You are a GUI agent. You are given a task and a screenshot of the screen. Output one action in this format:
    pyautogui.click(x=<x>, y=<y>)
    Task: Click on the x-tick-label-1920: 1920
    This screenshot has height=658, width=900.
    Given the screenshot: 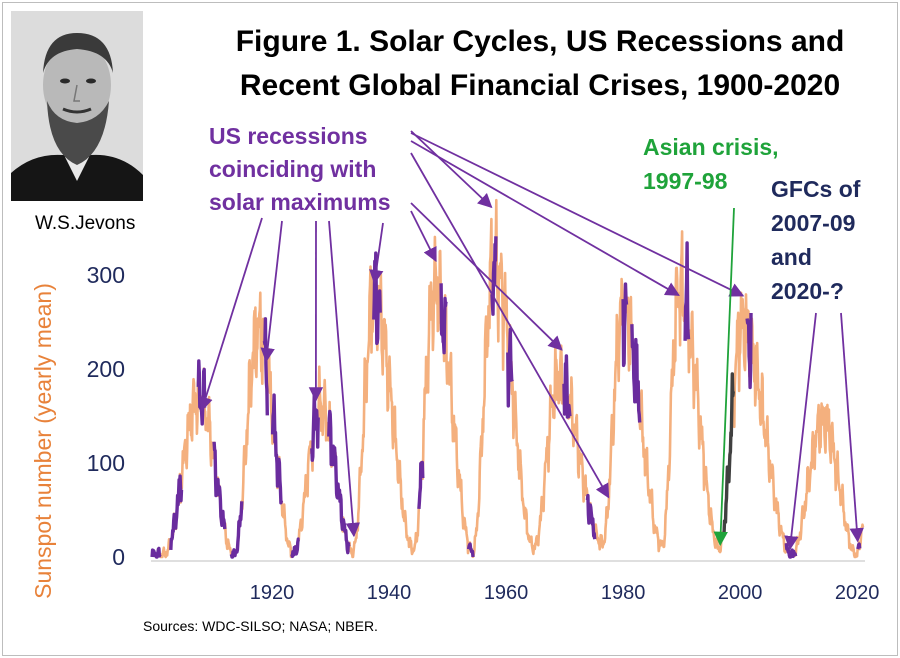 What is the action you would take?
    pyautogui.click(x=272, y=593)
    